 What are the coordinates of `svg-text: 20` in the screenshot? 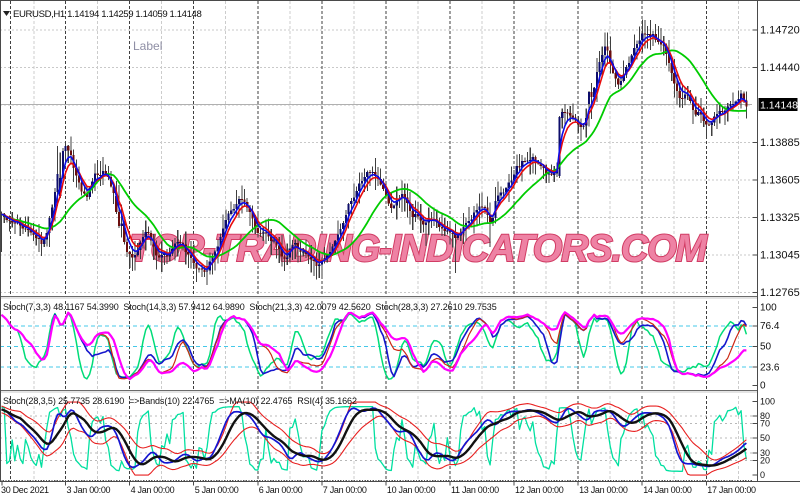 It's located at (765, 460).